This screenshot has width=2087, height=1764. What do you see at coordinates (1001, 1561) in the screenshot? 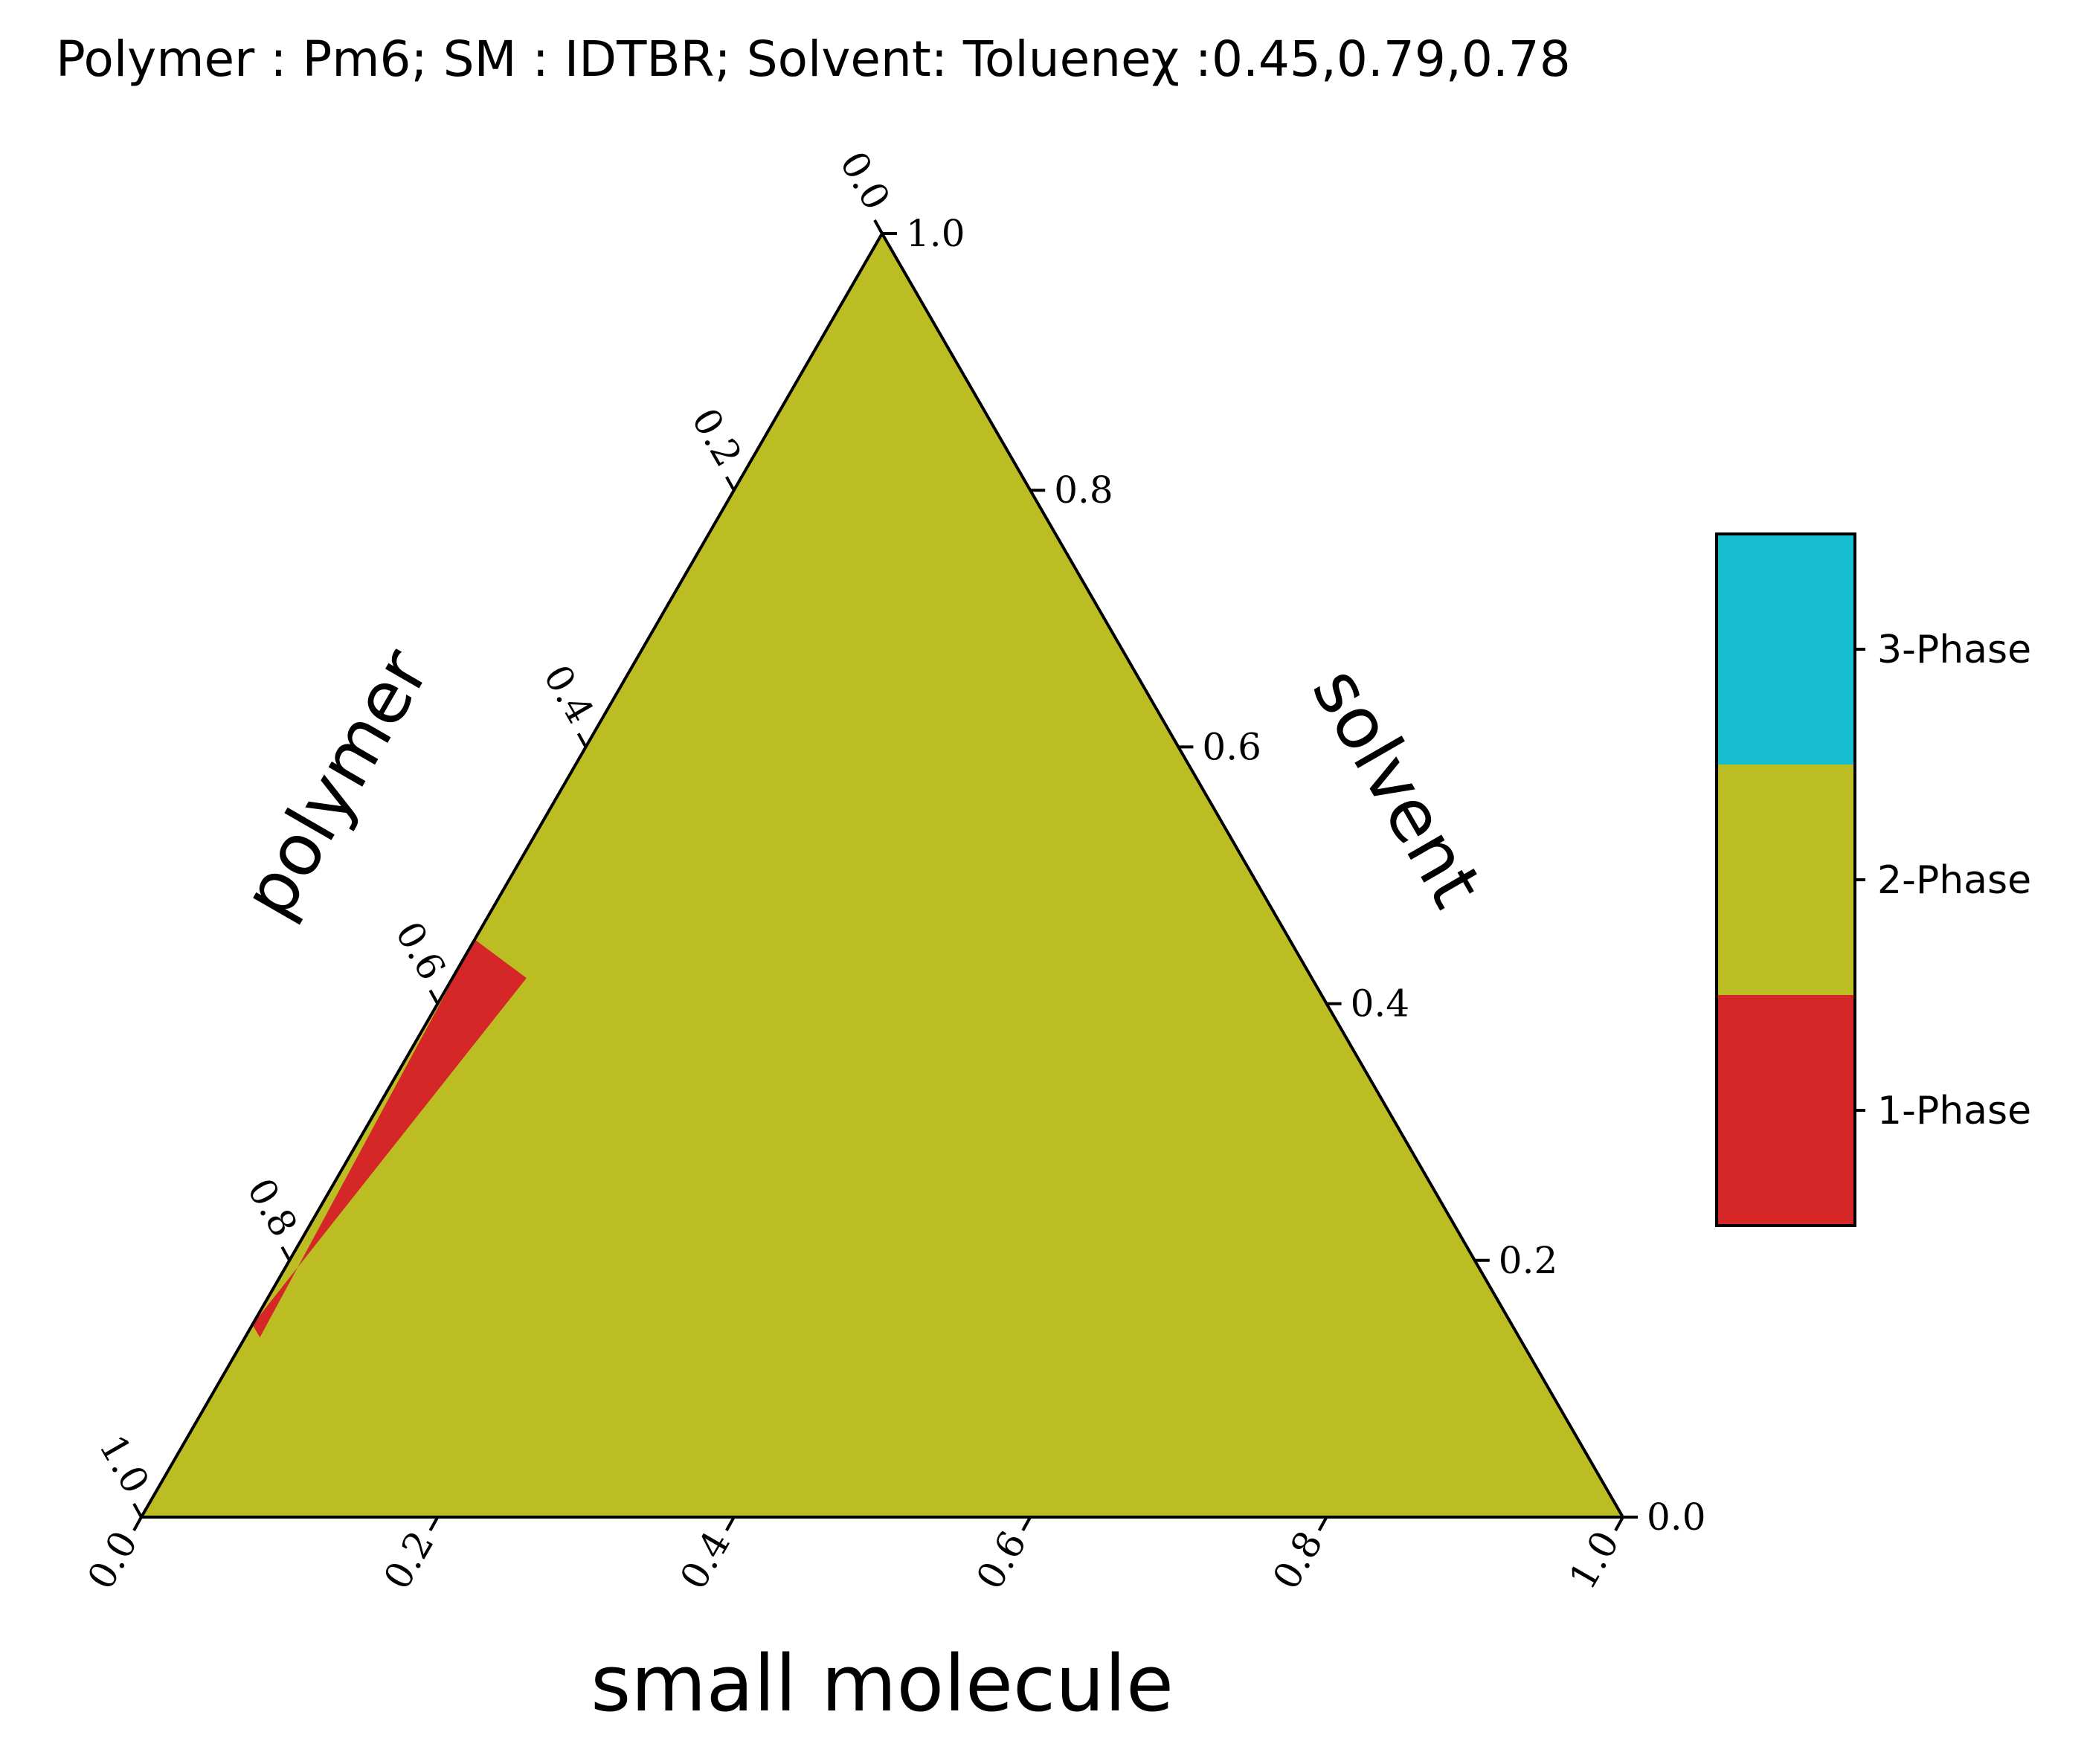
I see `bottom-axis-tick-label: 0.6` at bounding box center [1001, 1561].